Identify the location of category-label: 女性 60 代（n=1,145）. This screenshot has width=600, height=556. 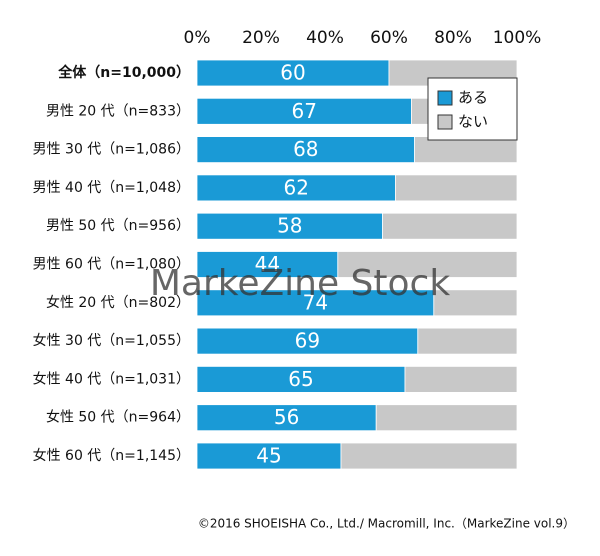
(111, 455).